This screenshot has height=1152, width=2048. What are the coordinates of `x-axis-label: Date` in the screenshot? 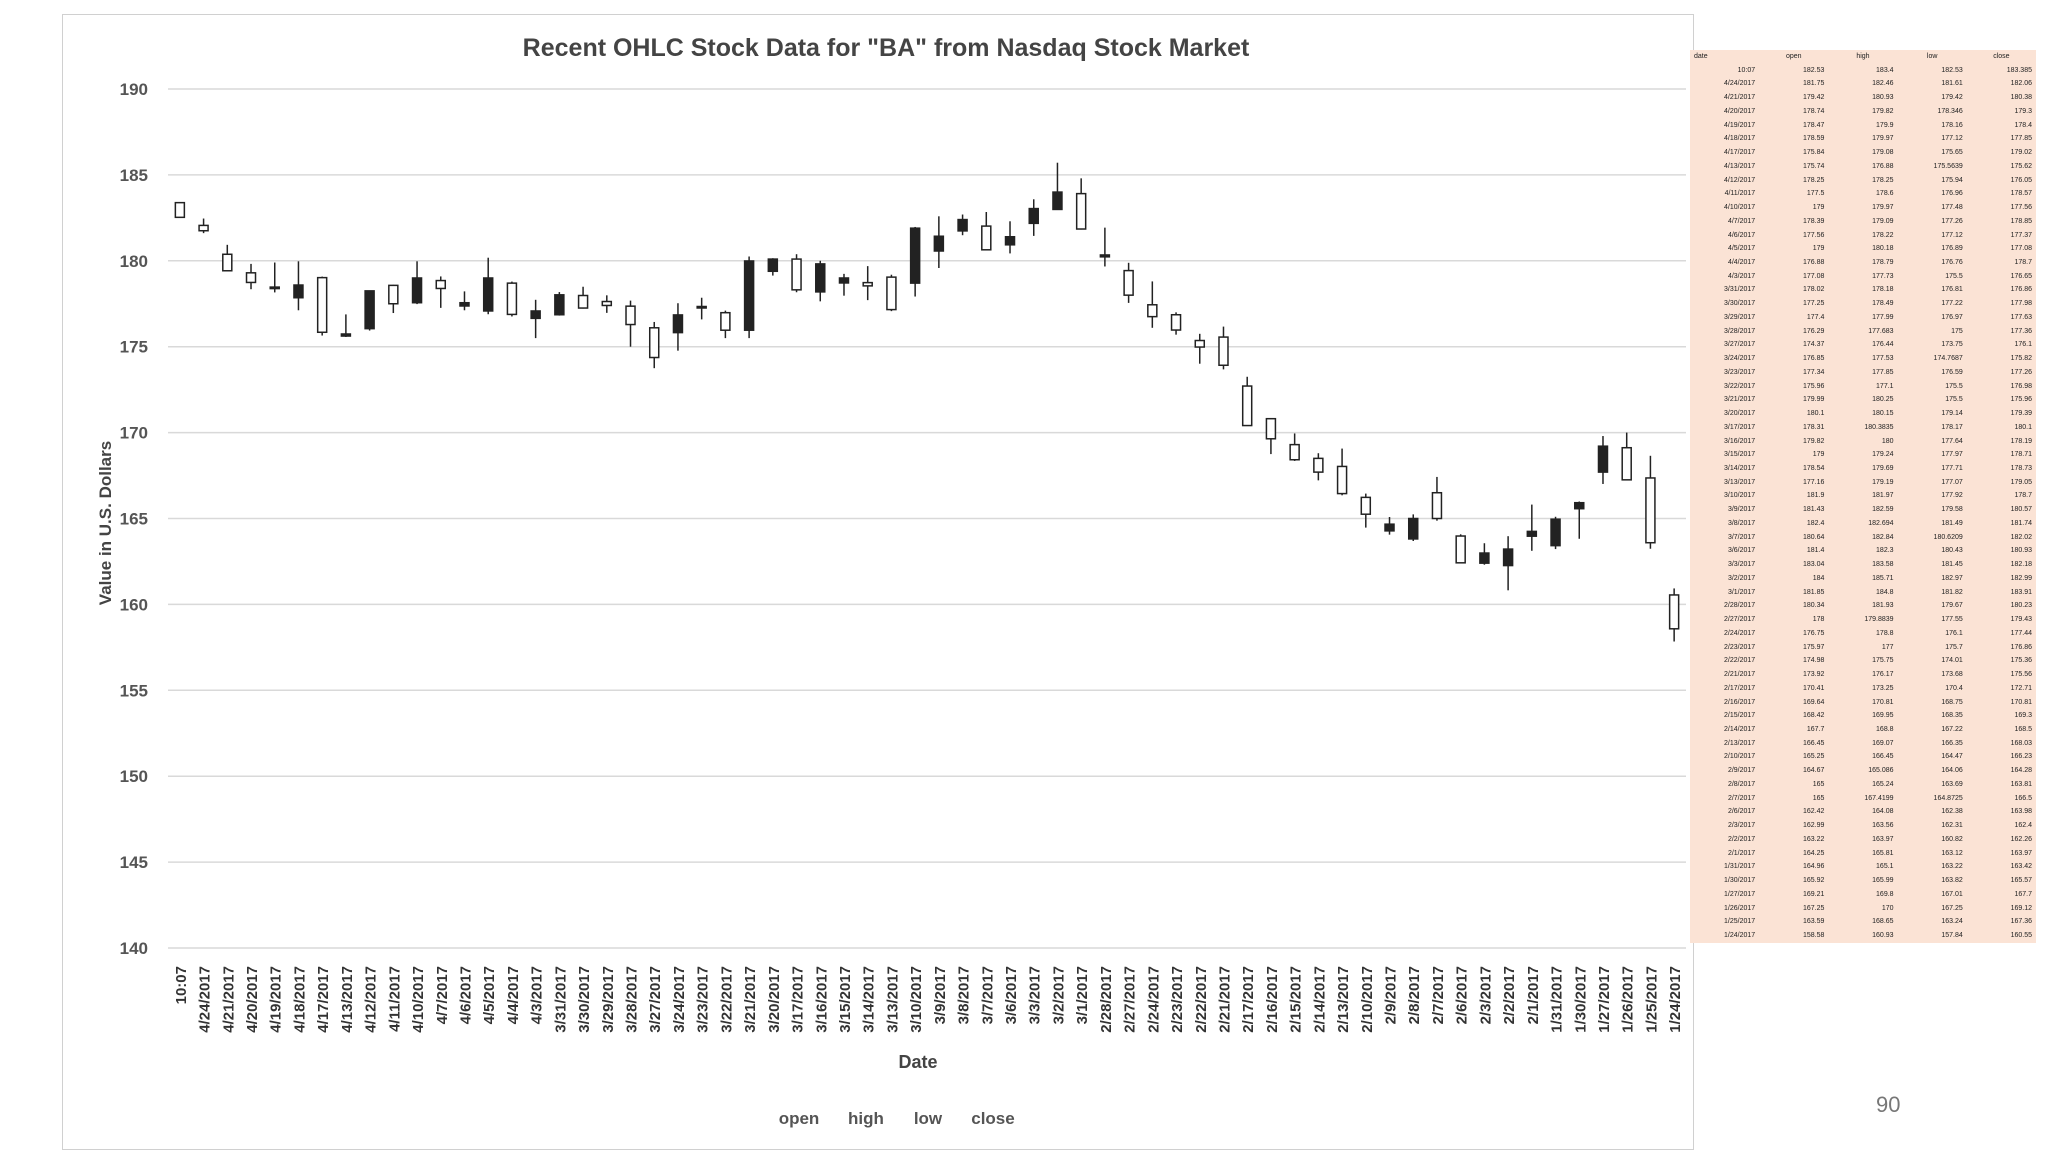 It's located at (917, 1062).